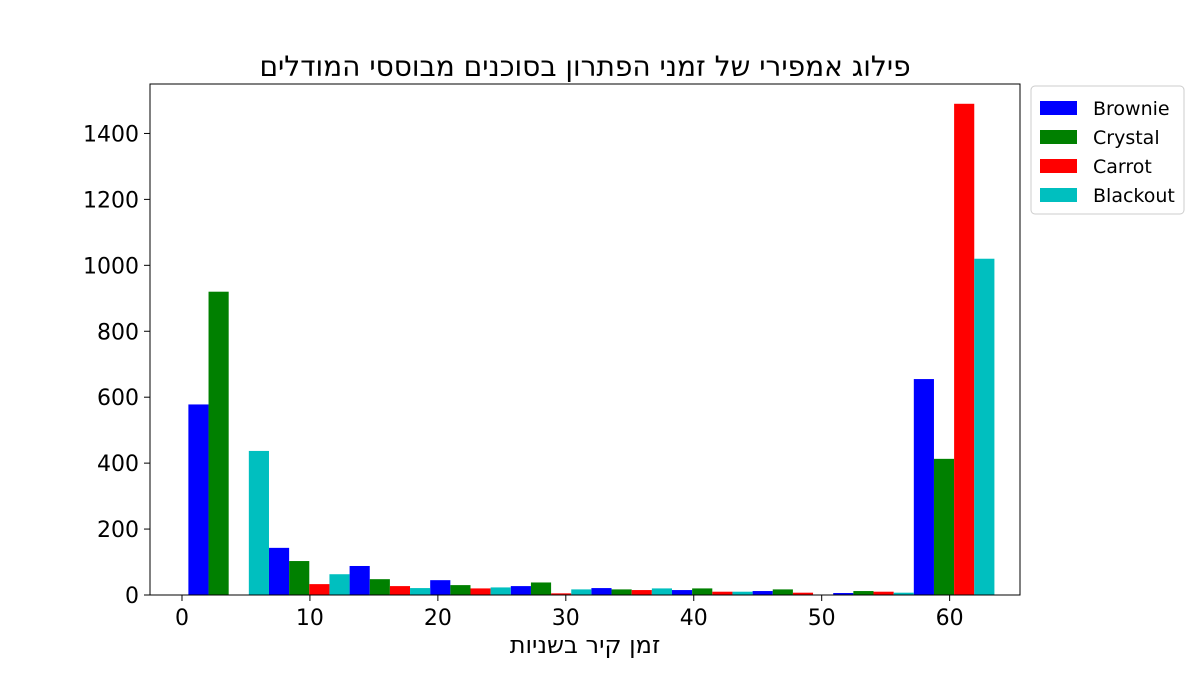 Image resolution: width=1200 pixels, height=700 pixels. What do you see at coordinates (118, 332) in the screenshot?
I see `y-tick-label-800: 800` at bounding box center [118, 332].